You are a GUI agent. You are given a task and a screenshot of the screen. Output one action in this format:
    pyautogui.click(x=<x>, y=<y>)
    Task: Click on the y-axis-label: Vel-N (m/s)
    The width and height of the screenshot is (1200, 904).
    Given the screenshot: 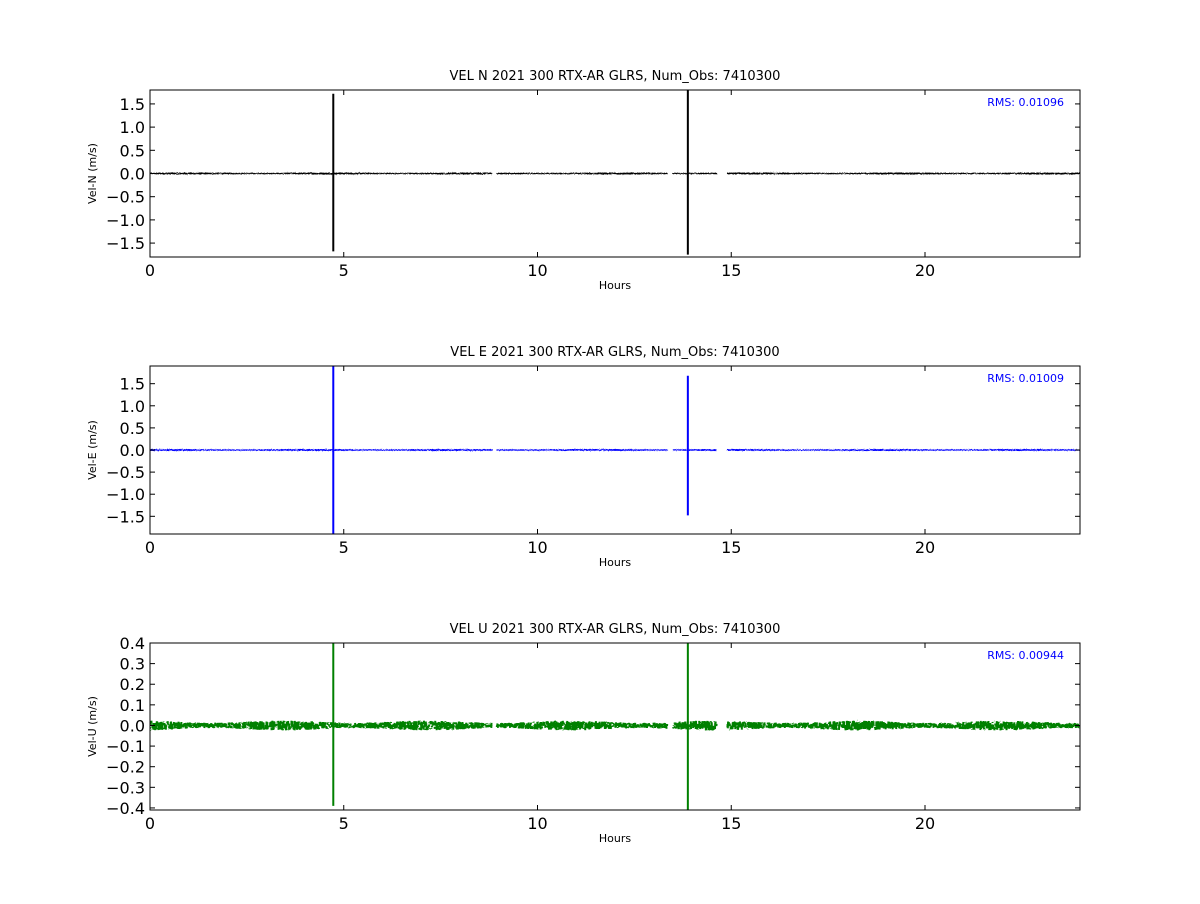 What is the action you would take?
    pyautogui.click(x=92, y=173)
    